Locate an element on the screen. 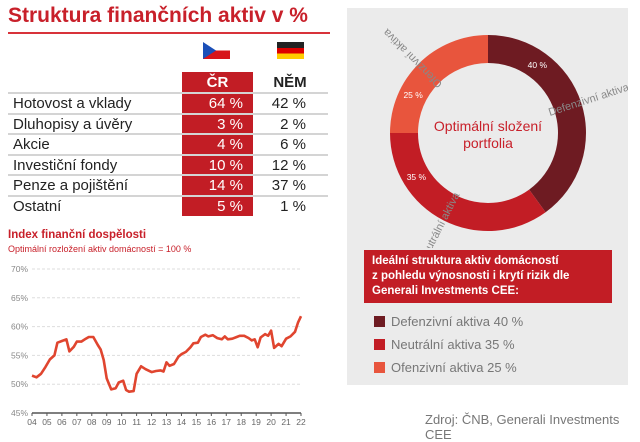 This screenshot has width=640, height=442. table-row: Investiční fondy 10 % 12 % is located at coordinates (168, 164).